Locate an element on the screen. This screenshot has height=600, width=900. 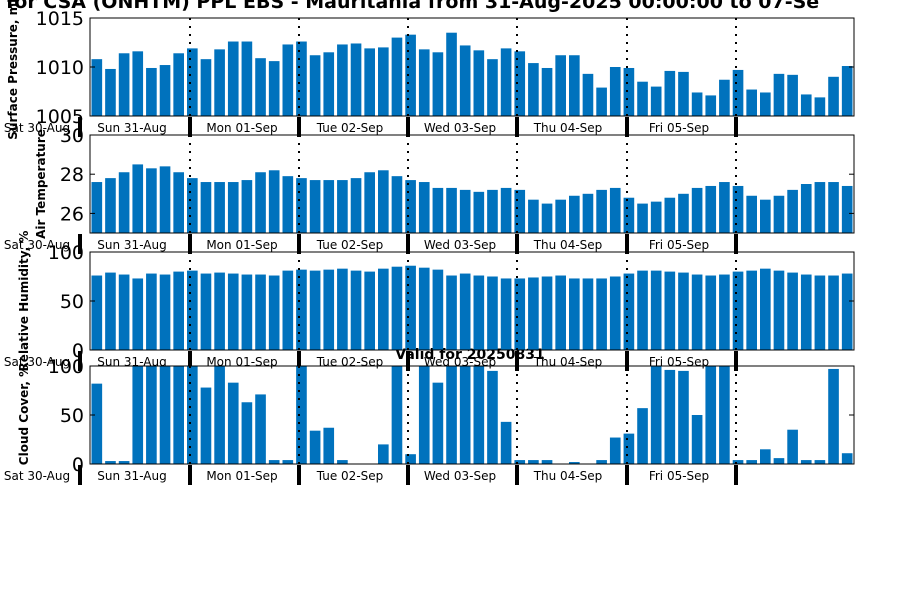
y-tick-label: 1005 is located at coordinates (60, 117).